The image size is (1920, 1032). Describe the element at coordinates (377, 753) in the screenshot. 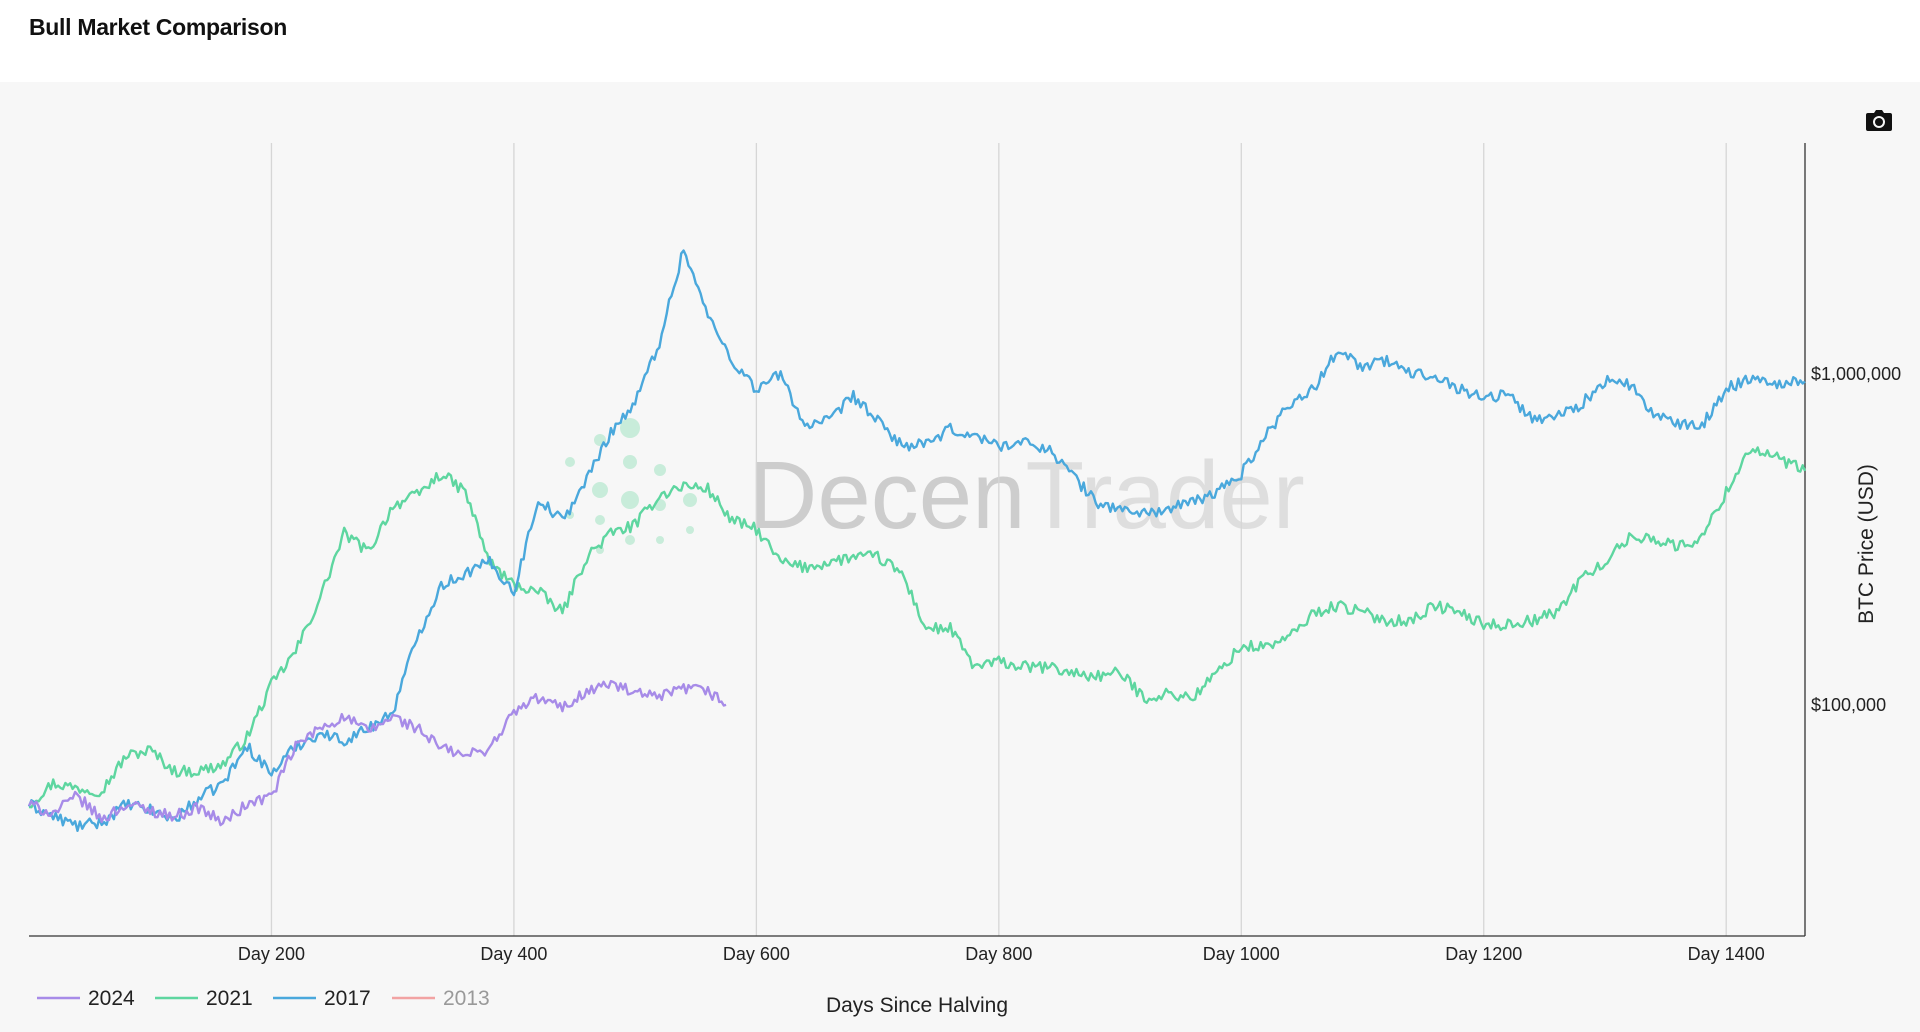

I see `series-line-2024` at that location.